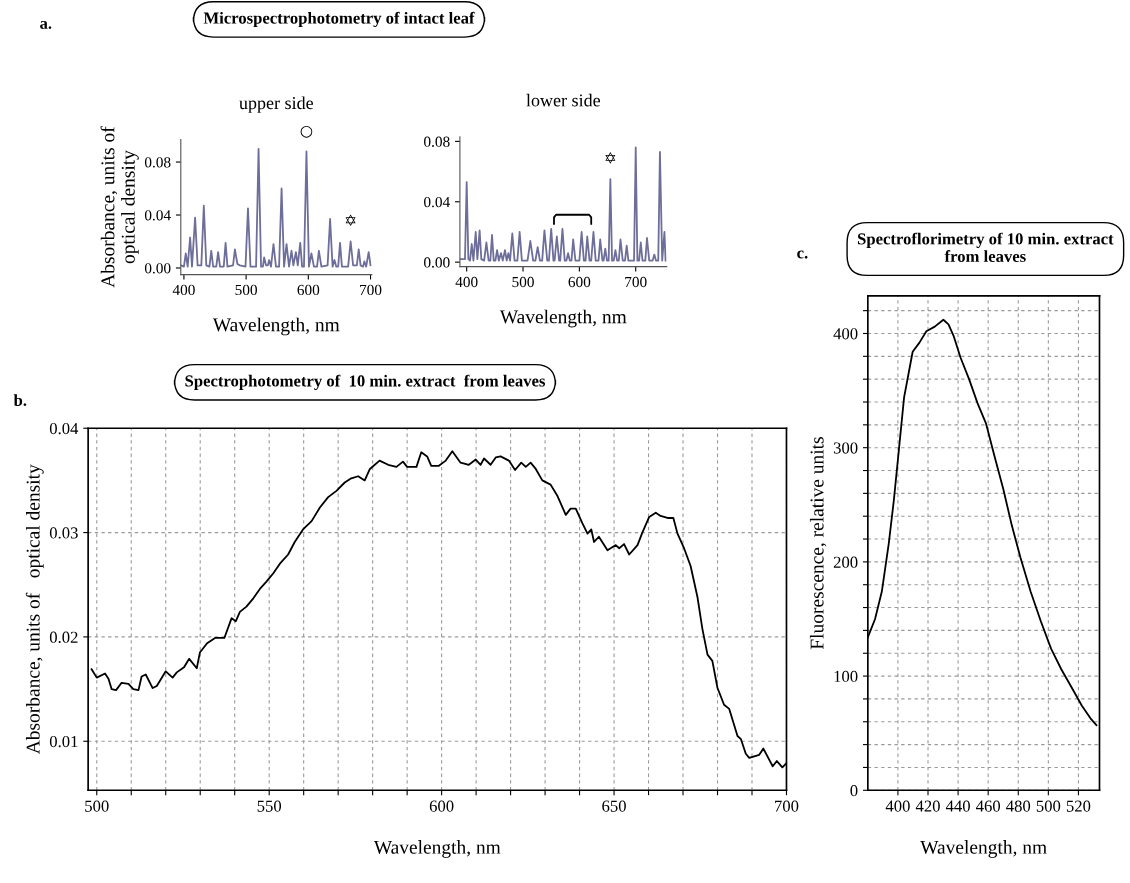 The image size is (1130, 883). Describe the element at coordinates (927, 806) in the screenshot. I see `x-tick-label: 420` at that location.